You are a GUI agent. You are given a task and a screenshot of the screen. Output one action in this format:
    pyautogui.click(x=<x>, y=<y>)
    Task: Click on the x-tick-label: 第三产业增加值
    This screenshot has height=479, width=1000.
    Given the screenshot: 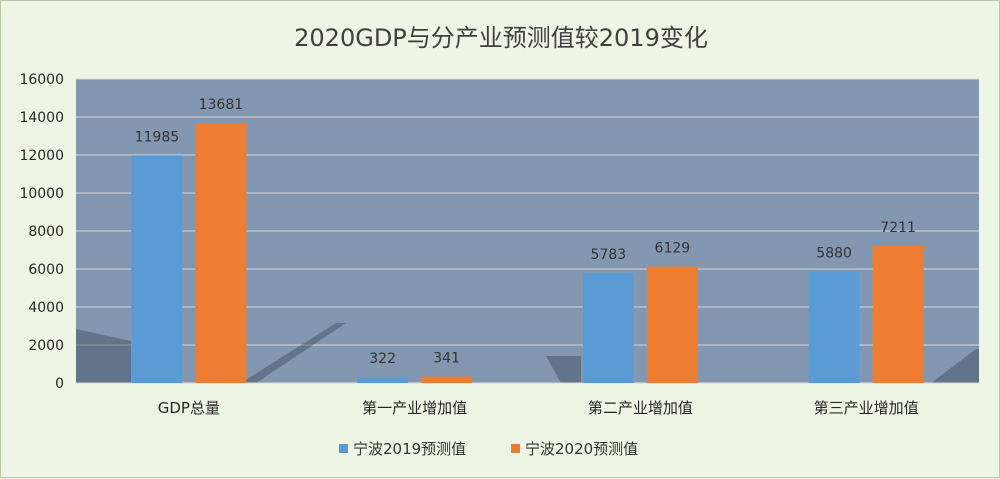 What is the action you would take?
    pyautogui.click(x=866, y=408)
    